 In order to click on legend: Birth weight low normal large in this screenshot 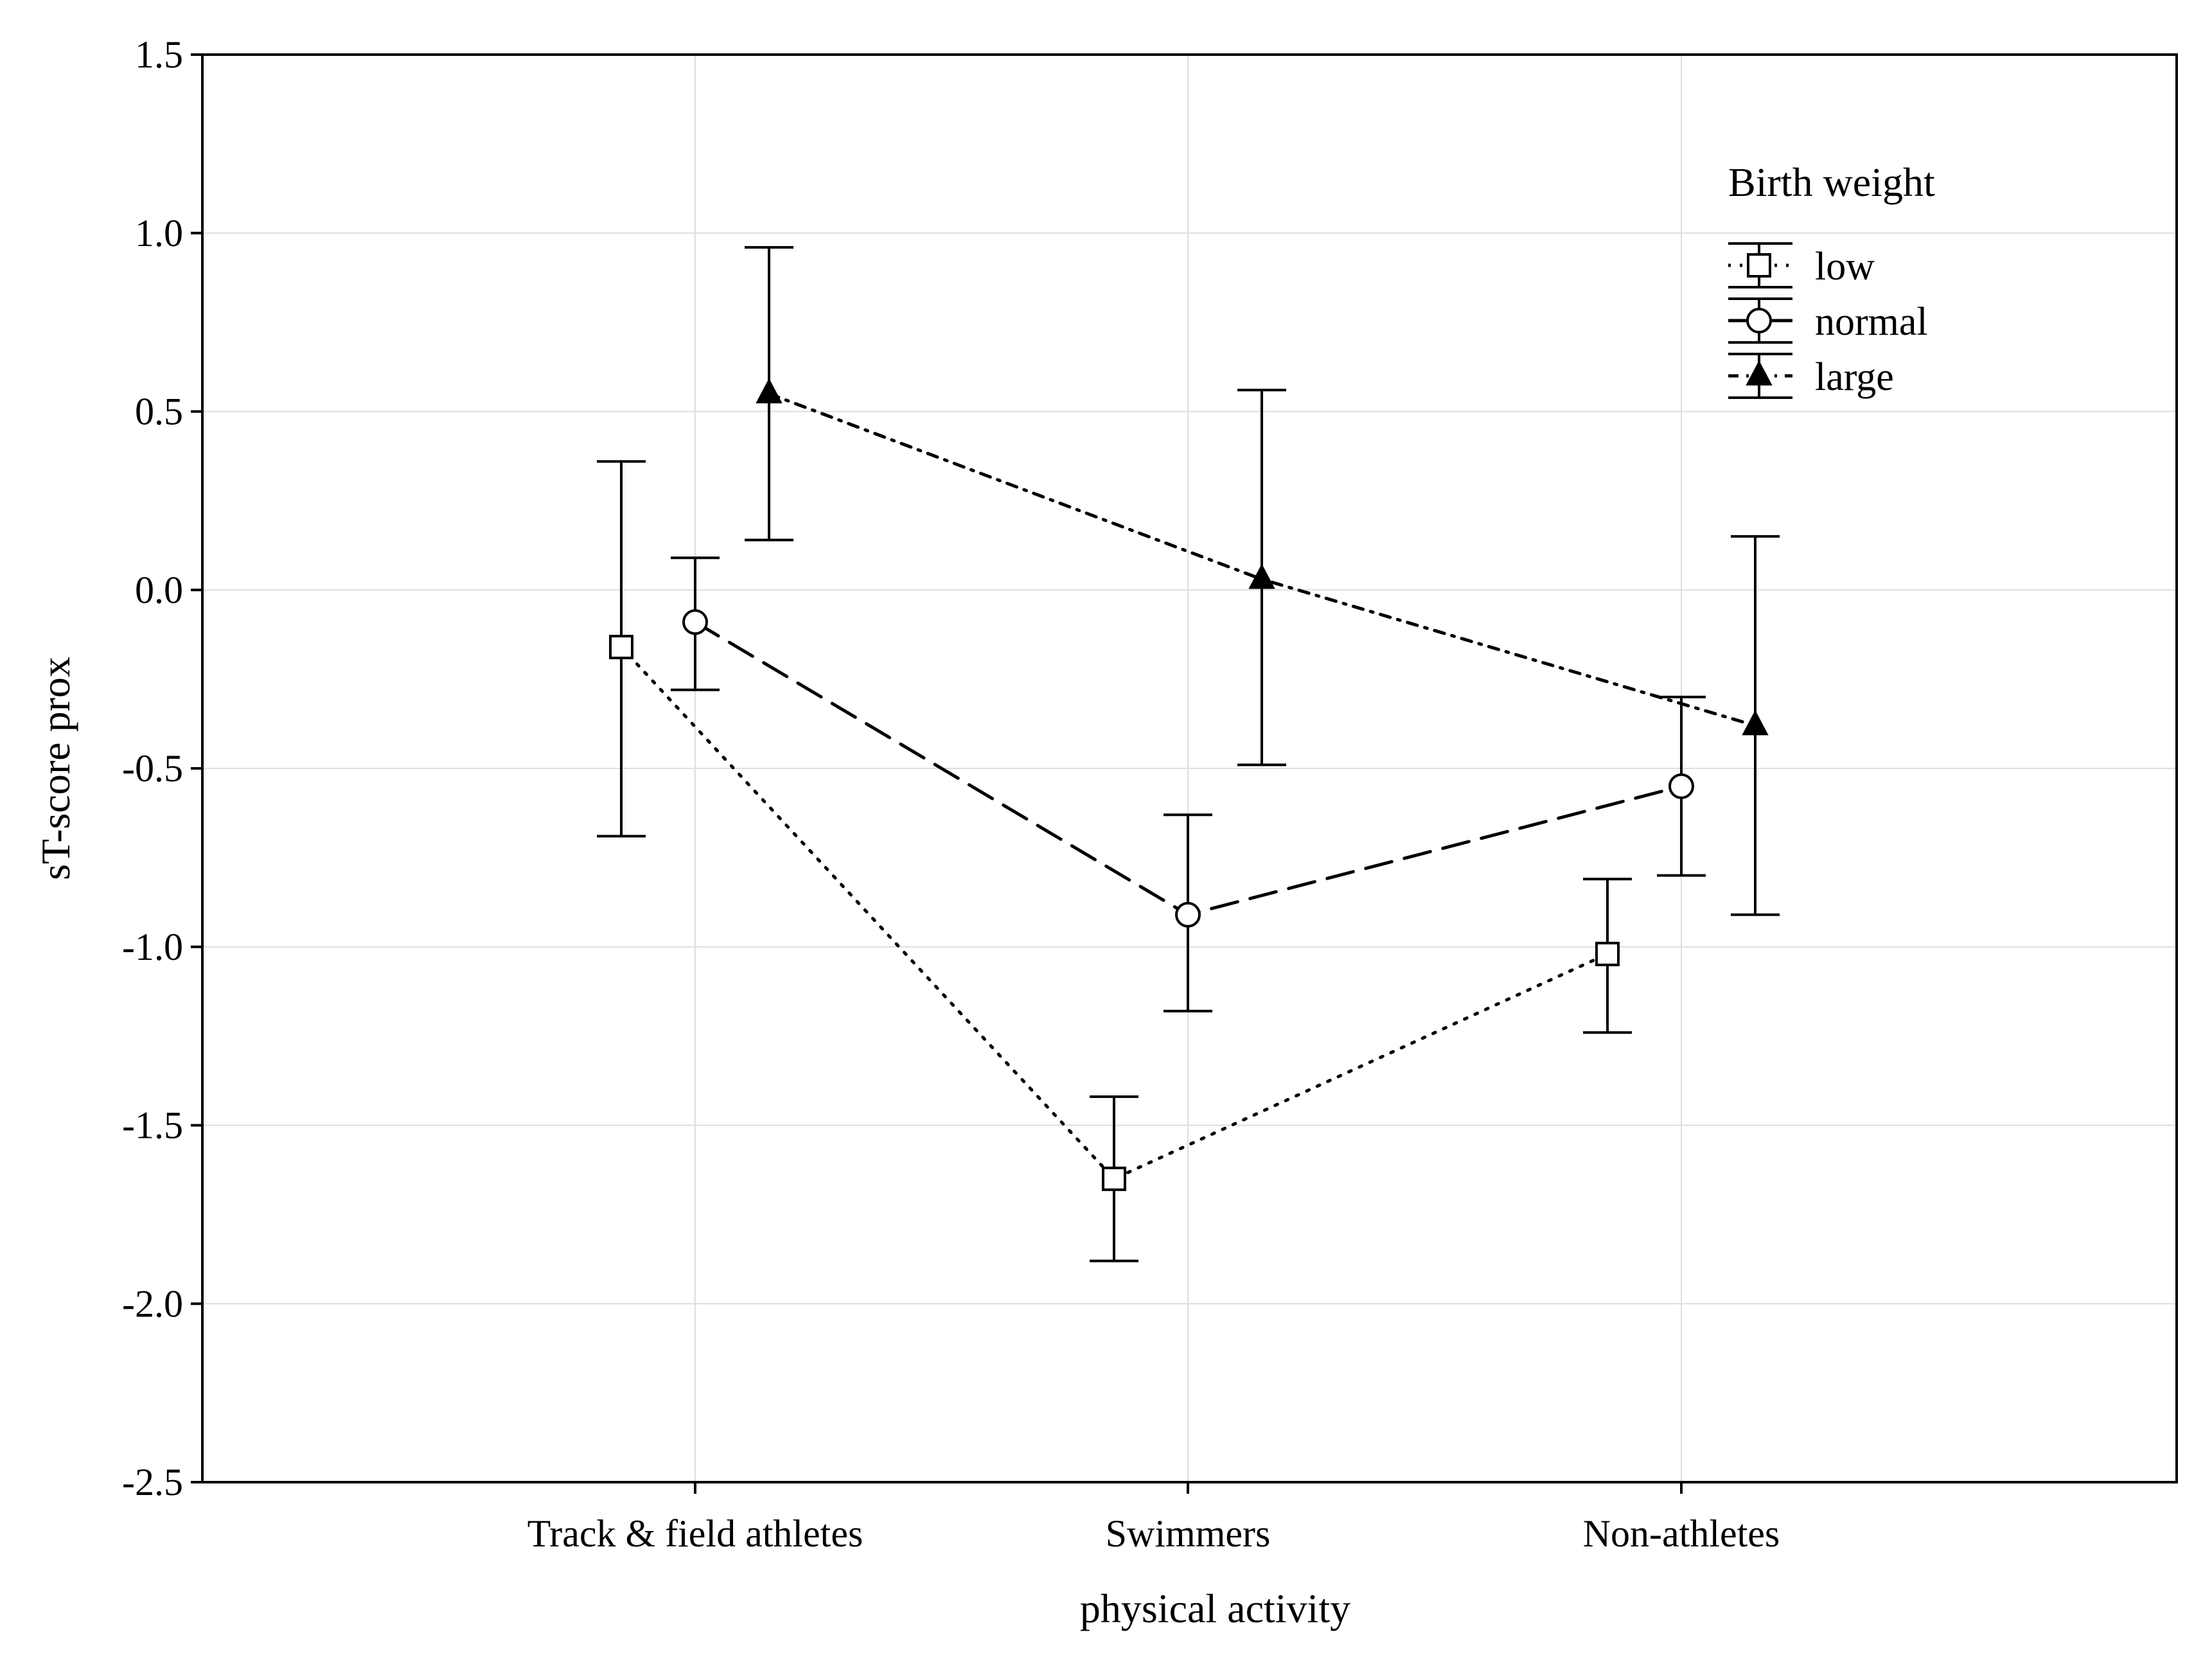, I will do `click(1832, 279)`.